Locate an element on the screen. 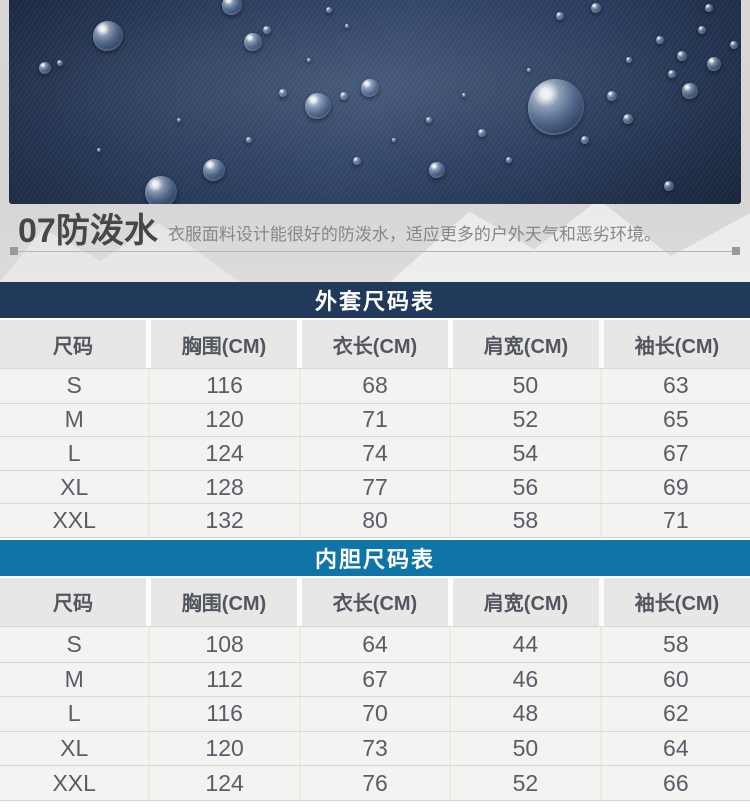 The width and height of the screenshot is (750, 808). table-row: L 124 74 54 67 is located at coordinates (375, 453).